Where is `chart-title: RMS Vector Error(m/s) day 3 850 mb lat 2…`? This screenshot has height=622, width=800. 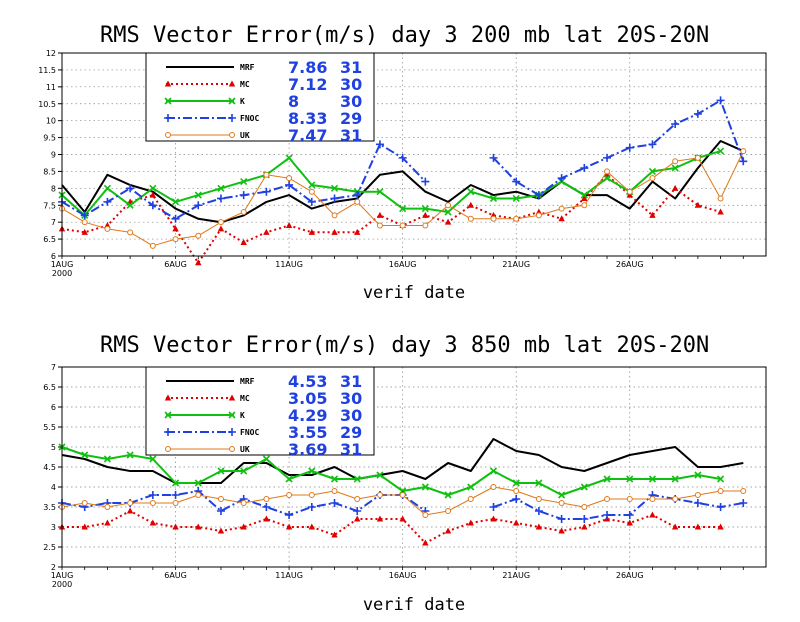
chart-title: RMS Vector Error(m/s) day 3 850 mb lat 2… is located at coordinates (404, 345).